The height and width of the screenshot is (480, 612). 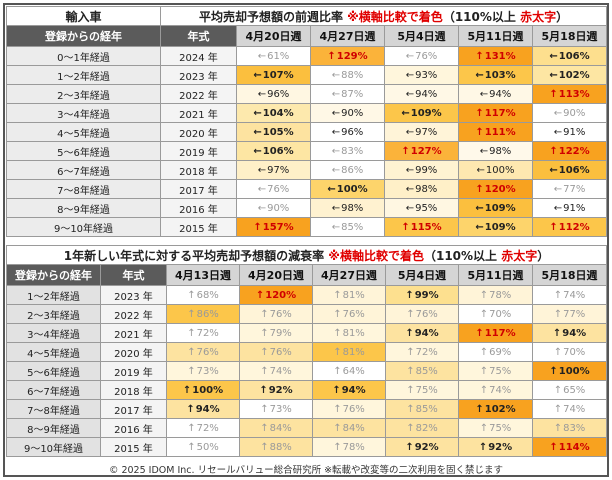 What do you see at coordinates (352, 75) in the screenshot?
I see `ratio-value: 88%` at bounding box center [352, 75].